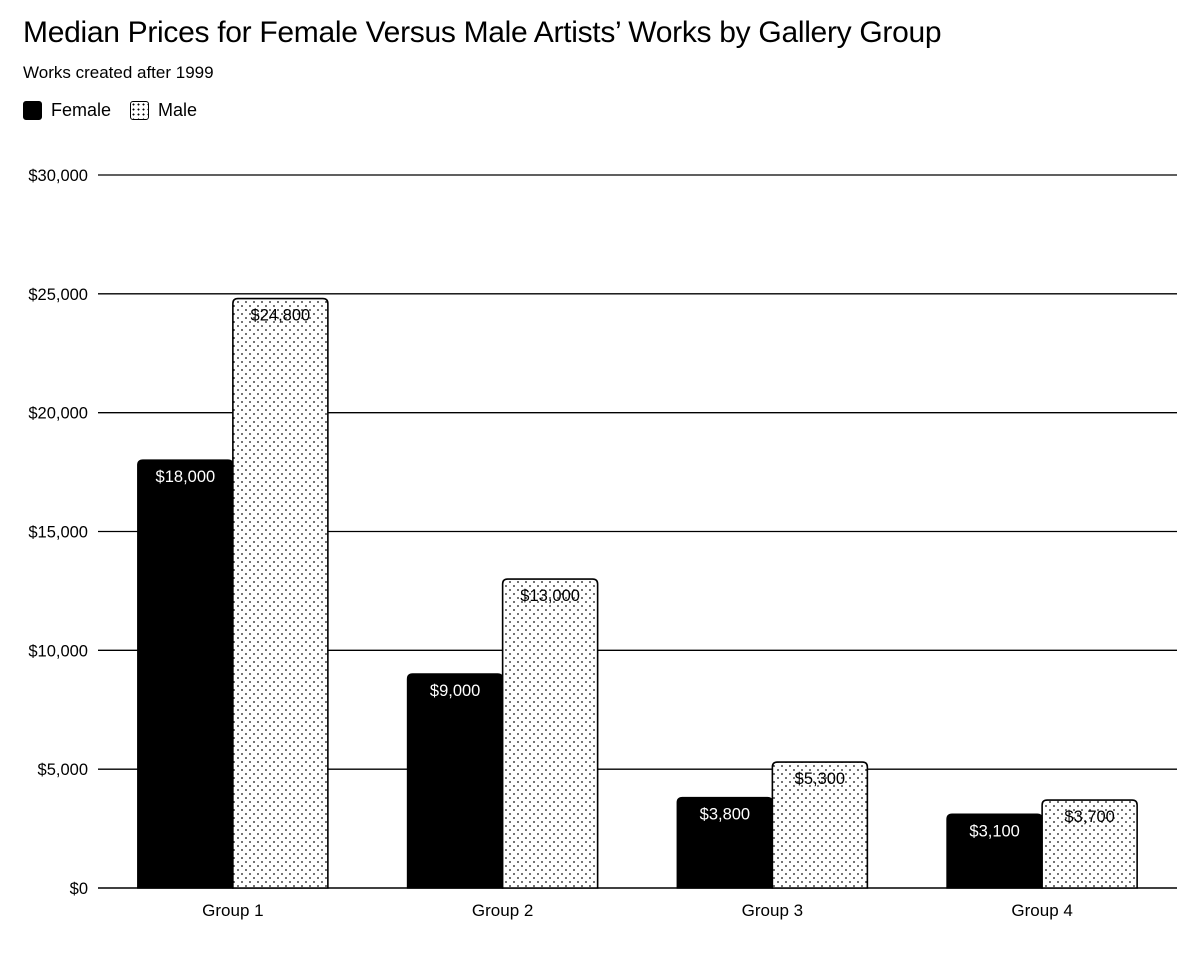 The width and height of the screenshot is (1200, 961). Describe the element at coordinates (994, 831) in the screenshot. I see `bar-value-label: $3,100` at that location.